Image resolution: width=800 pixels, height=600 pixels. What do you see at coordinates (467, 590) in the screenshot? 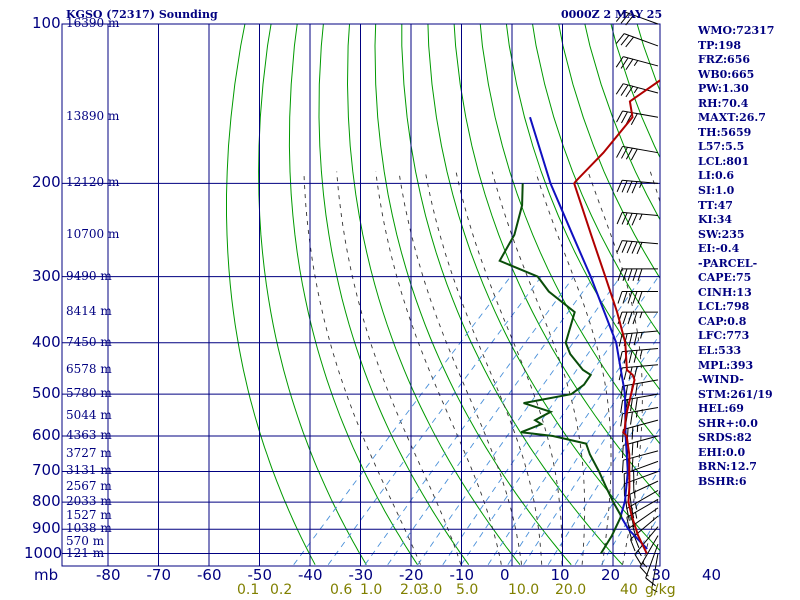
I see `mixing-ratio-label: 5.0` at bounding box center [467, 590].